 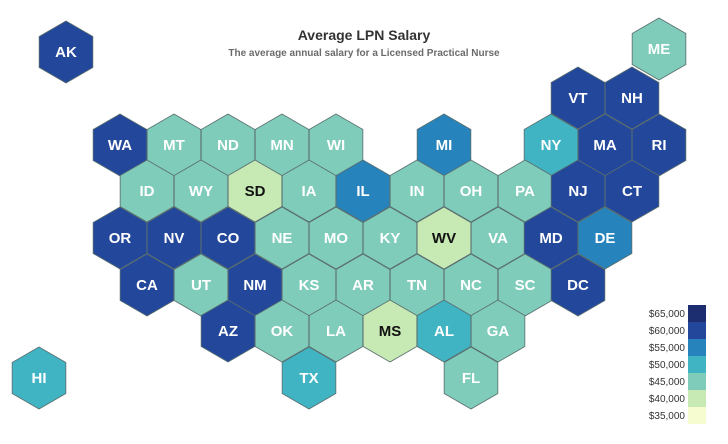 I want to click on state-label: NY, so click(x=551, y=145).